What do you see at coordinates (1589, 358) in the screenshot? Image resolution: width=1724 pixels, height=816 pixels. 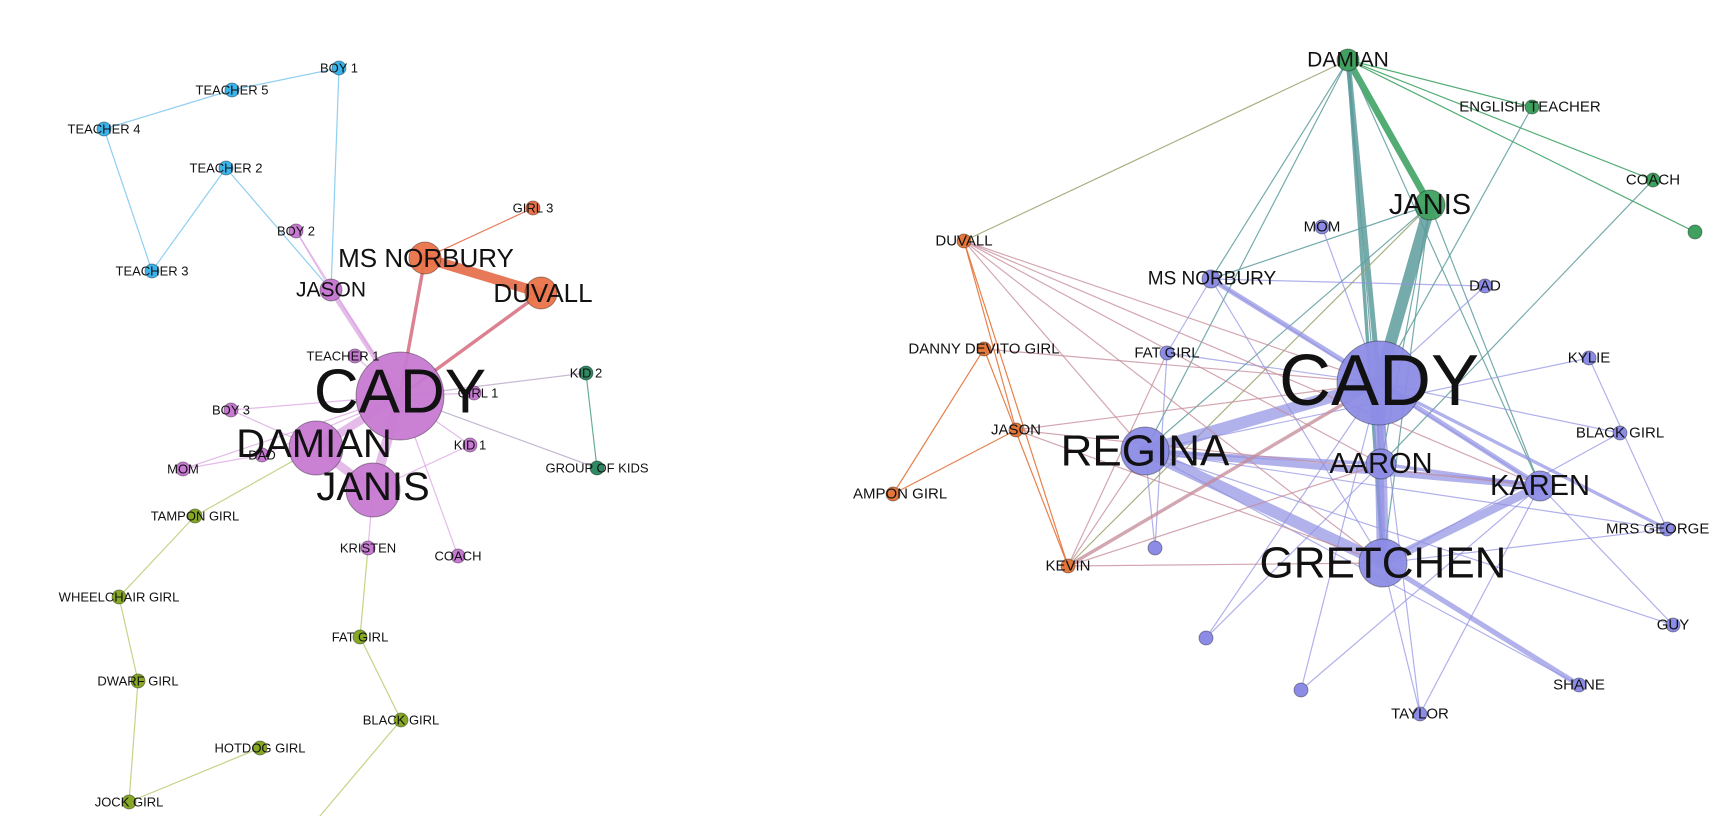 I see `right-node-kylie` at bounding box center [1589, 358].